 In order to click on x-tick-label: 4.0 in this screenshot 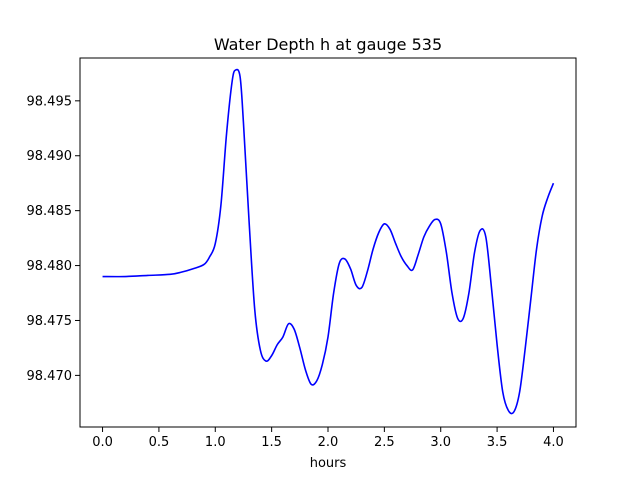, I will do `click(553, 442)`.